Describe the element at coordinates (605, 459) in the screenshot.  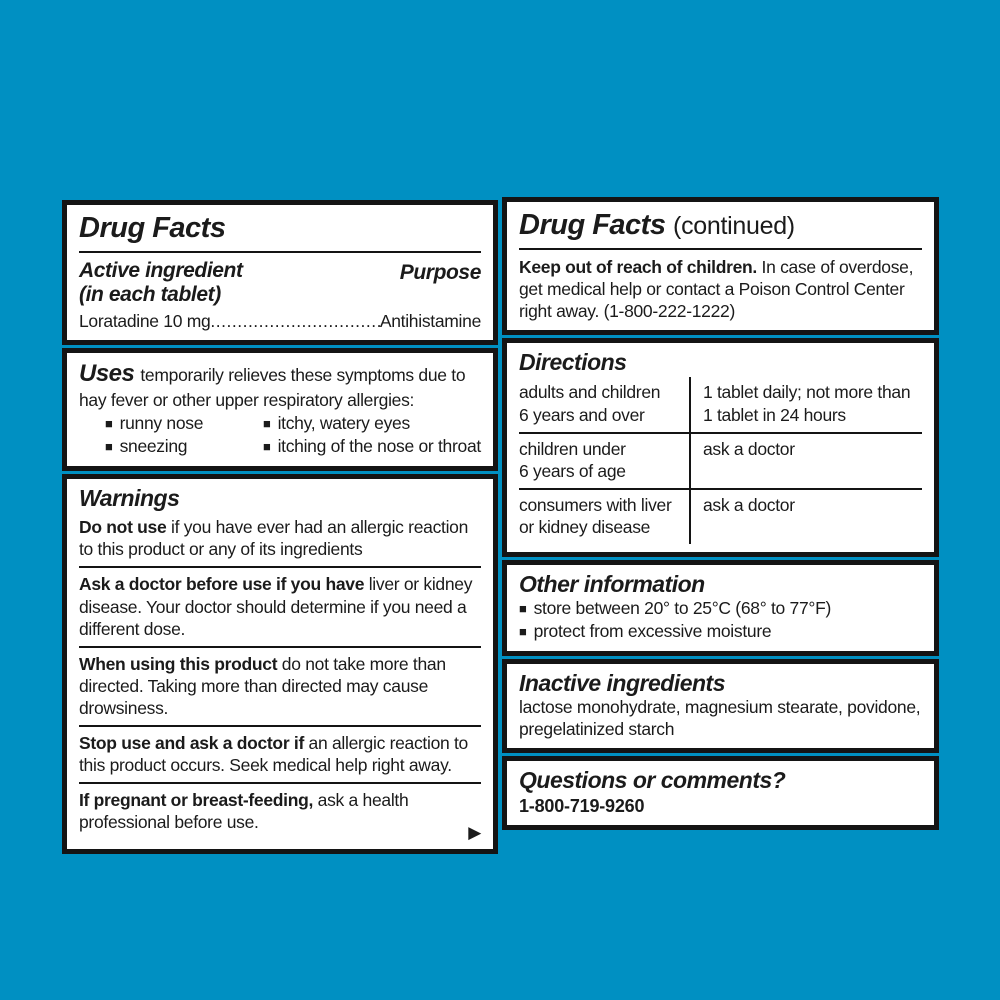
I see `directions-who: children under 6 years of age` at that location.